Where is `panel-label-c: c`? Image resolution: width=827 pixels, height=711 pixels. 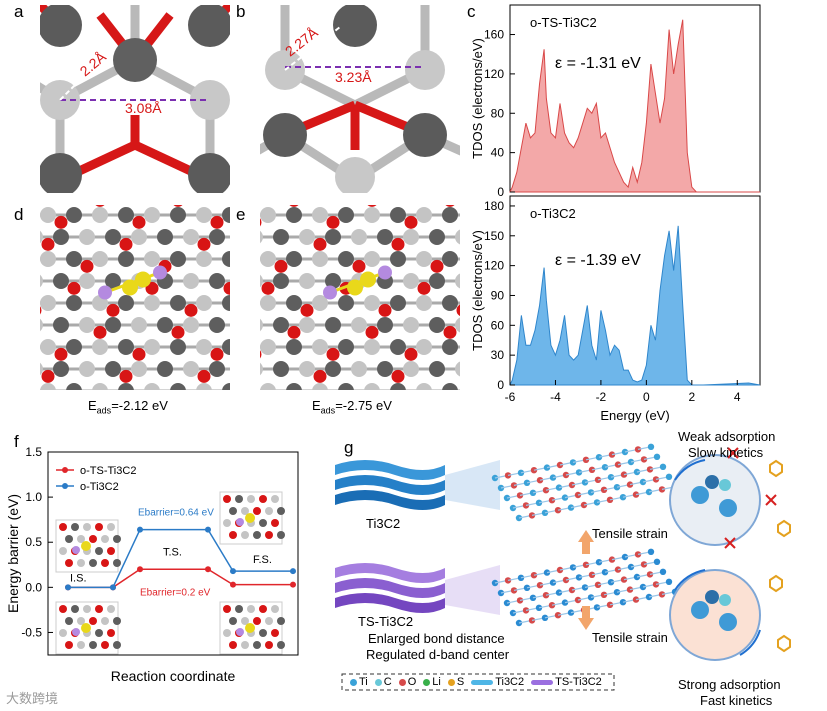 panel-label-c: c is located at coordinates (471, 11).